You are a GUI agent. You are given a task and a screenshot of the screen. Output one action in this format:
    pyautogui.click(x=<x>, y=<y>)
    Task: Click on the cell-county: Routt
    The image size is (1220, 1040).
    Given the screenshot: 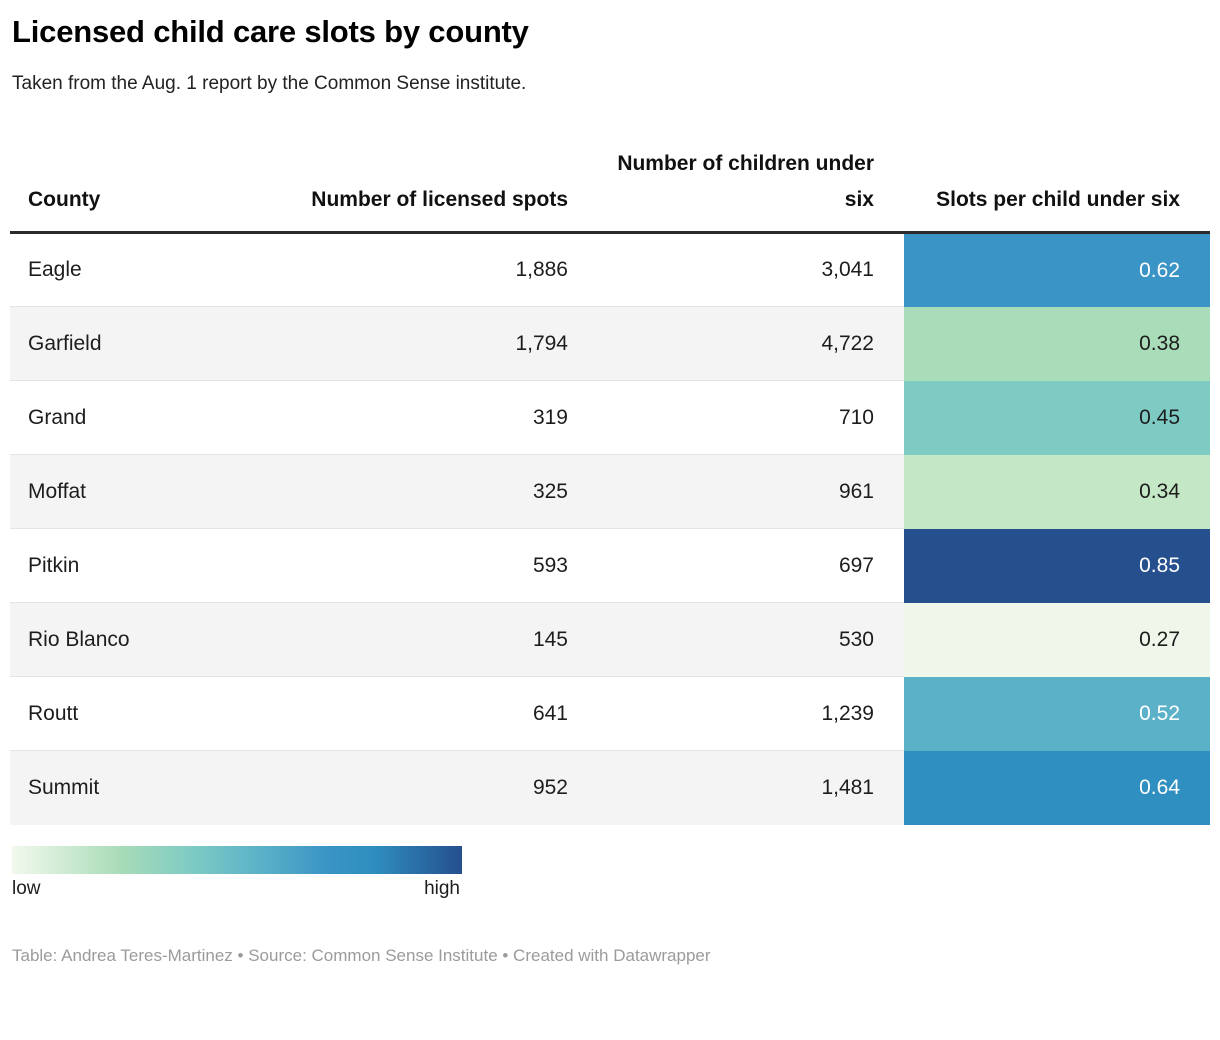 What is the action you would take?
    pyautogui.click(x=160, y=713)
    